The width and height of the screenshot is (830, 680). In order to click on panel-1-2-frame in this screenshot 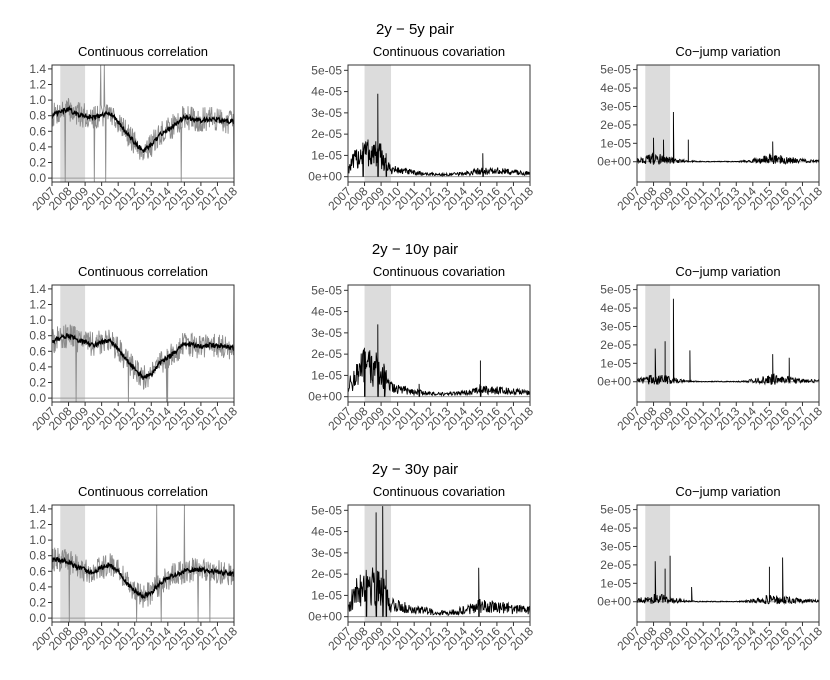, I will do `click(728, 343)`.